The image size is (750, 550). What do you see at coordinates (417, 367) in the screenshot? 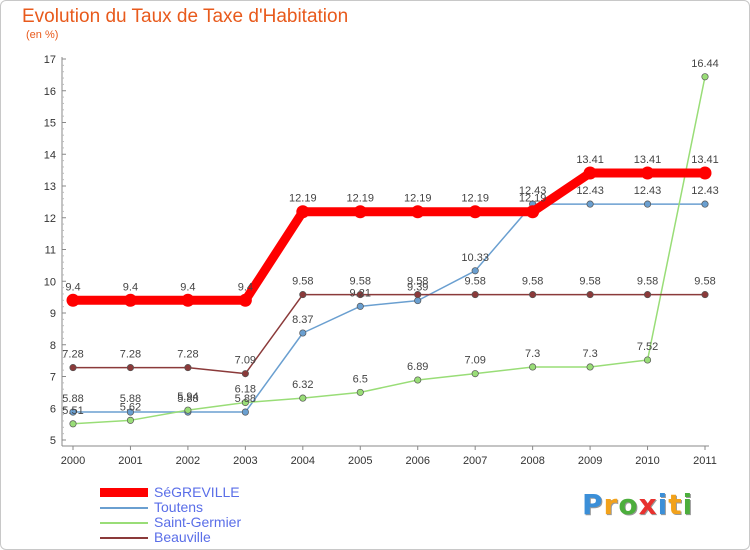
I see `data-label: 6.89` at bounding box center [417, 367].